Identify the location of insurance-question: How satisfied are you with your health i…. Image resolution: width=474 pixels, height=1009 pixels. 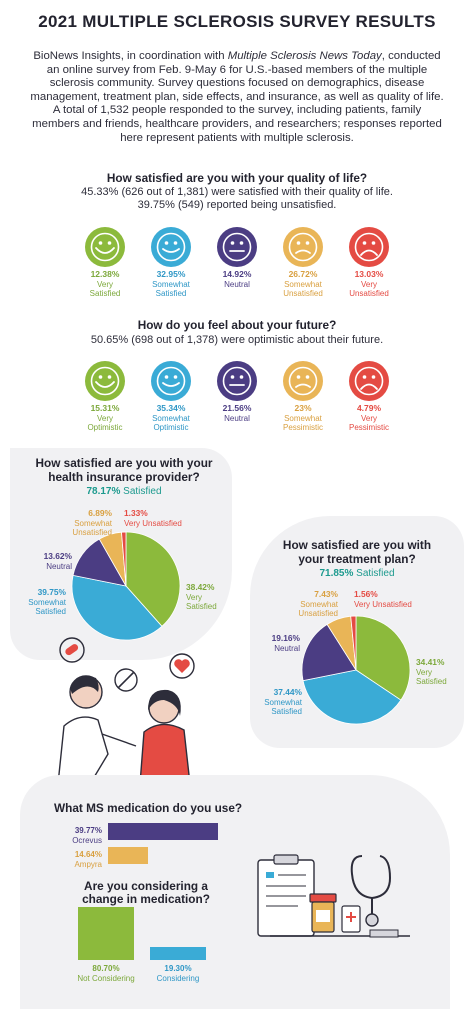
(124, 470).